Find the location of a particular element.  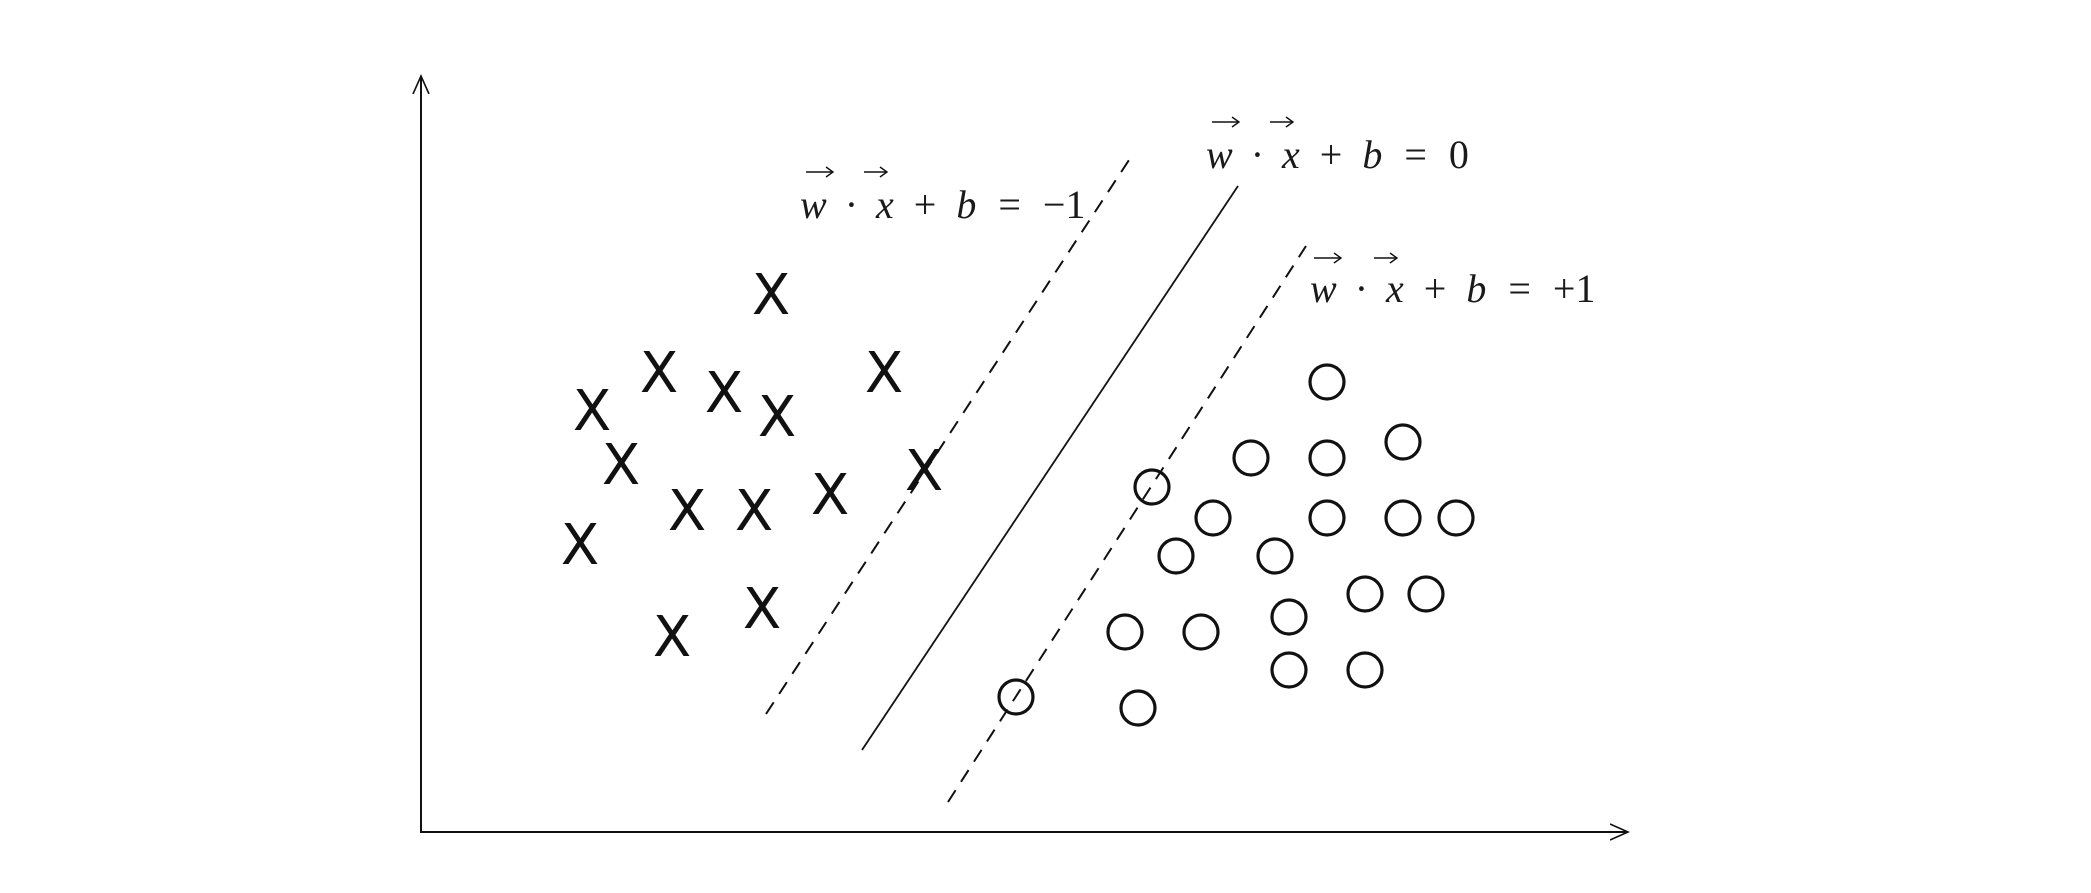

svg-text:w · x: w · x + b = +1 is located at coordinates (1452, 288).